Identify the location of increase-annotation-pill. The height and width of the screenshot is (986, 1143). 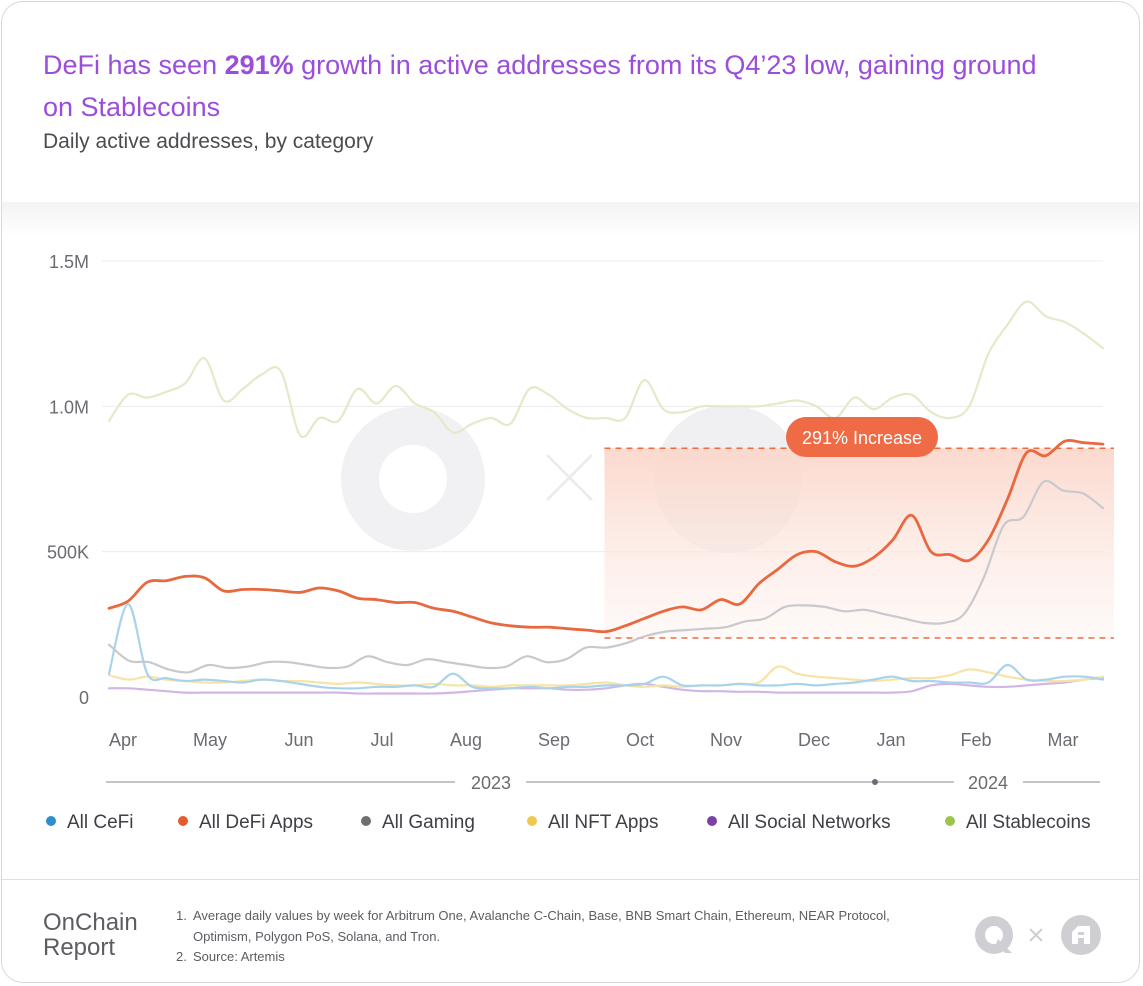
(862, 437).